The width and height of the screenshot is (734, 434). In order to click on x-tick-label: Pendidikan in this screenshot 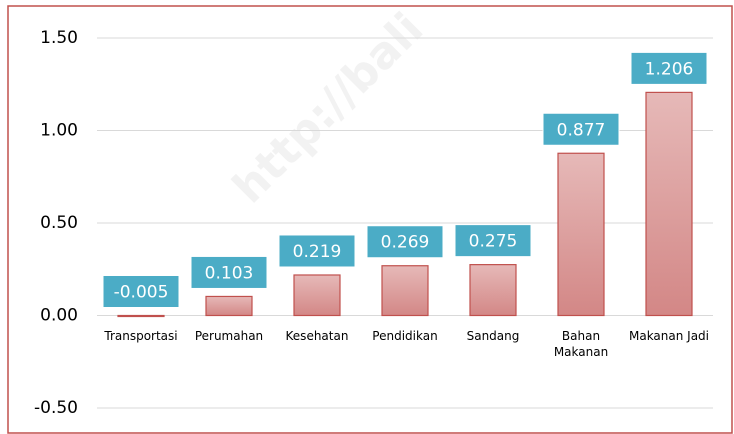, I will do `click(405, 335)`.